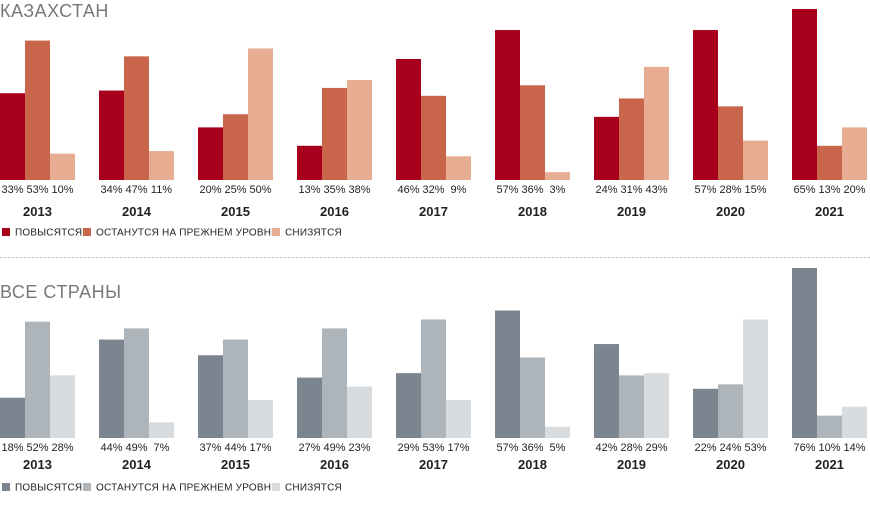 This screenshot has height=505, width=870. What do you see at coordinates (37, 190) in the screenshot?
I see `data-label: 53%` at bounding box center [37, 190].